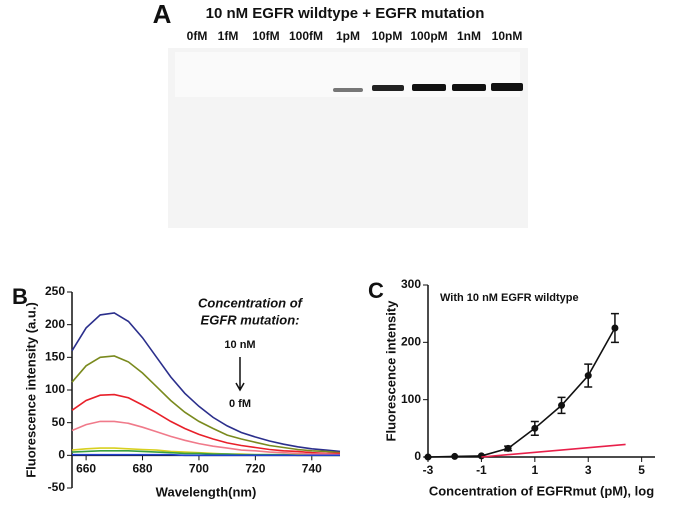 The height and width of the screenshot is (508, 685). I want to click on annotation: 0 fM, so click(240, 404).